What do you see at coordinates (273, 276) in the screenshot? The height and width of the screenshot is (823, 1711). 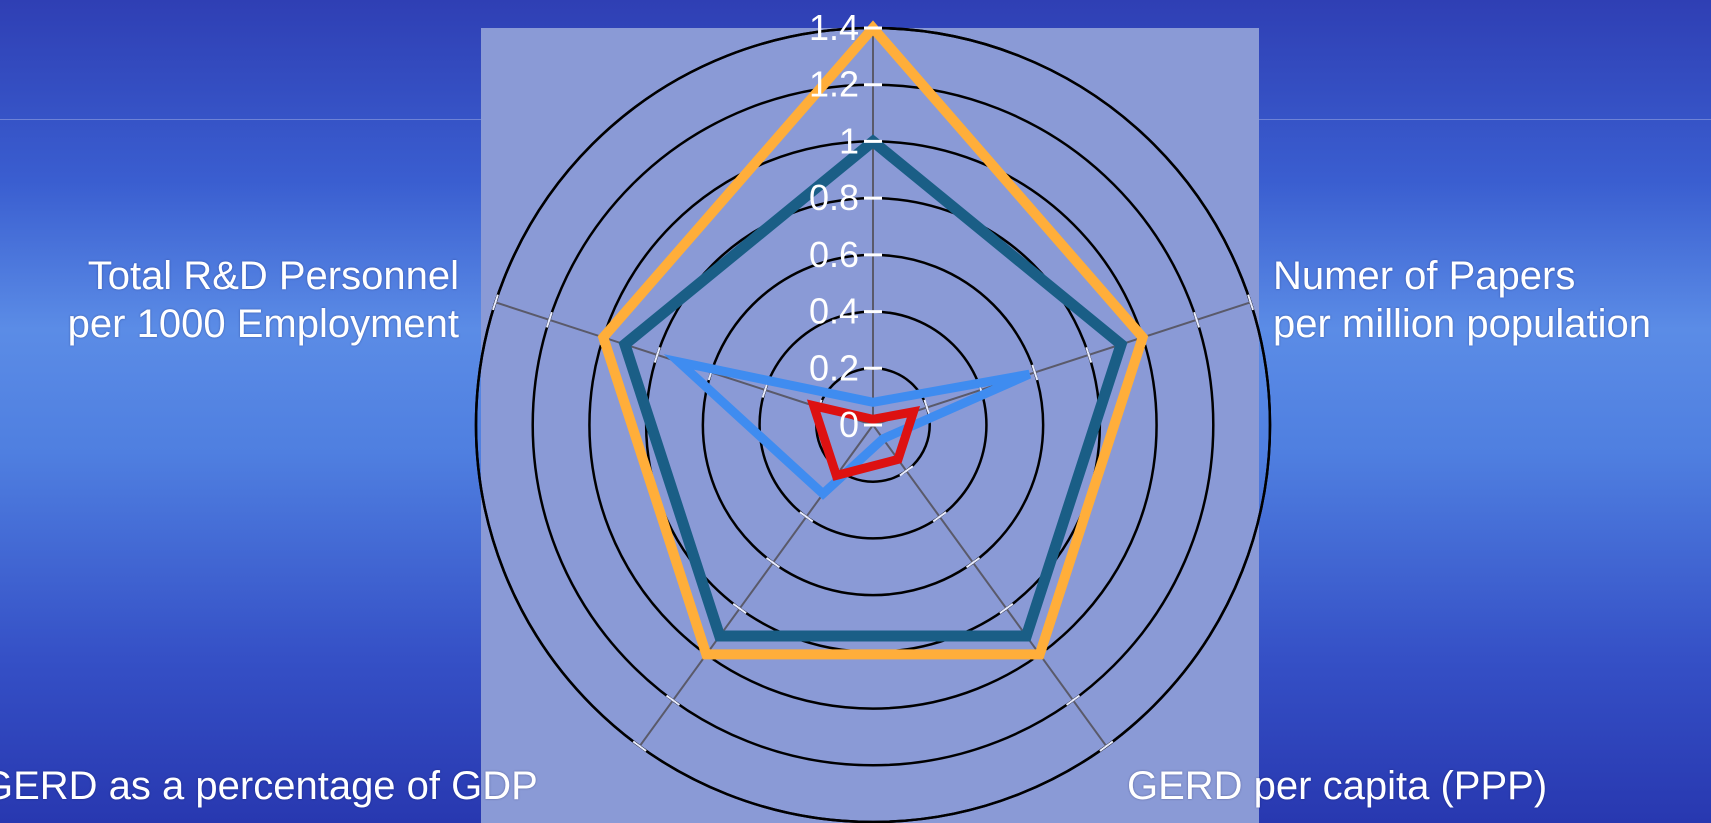 I see `axis-label-personnel-line1: Total R&D Personnel` at bounding box center [273, 276].